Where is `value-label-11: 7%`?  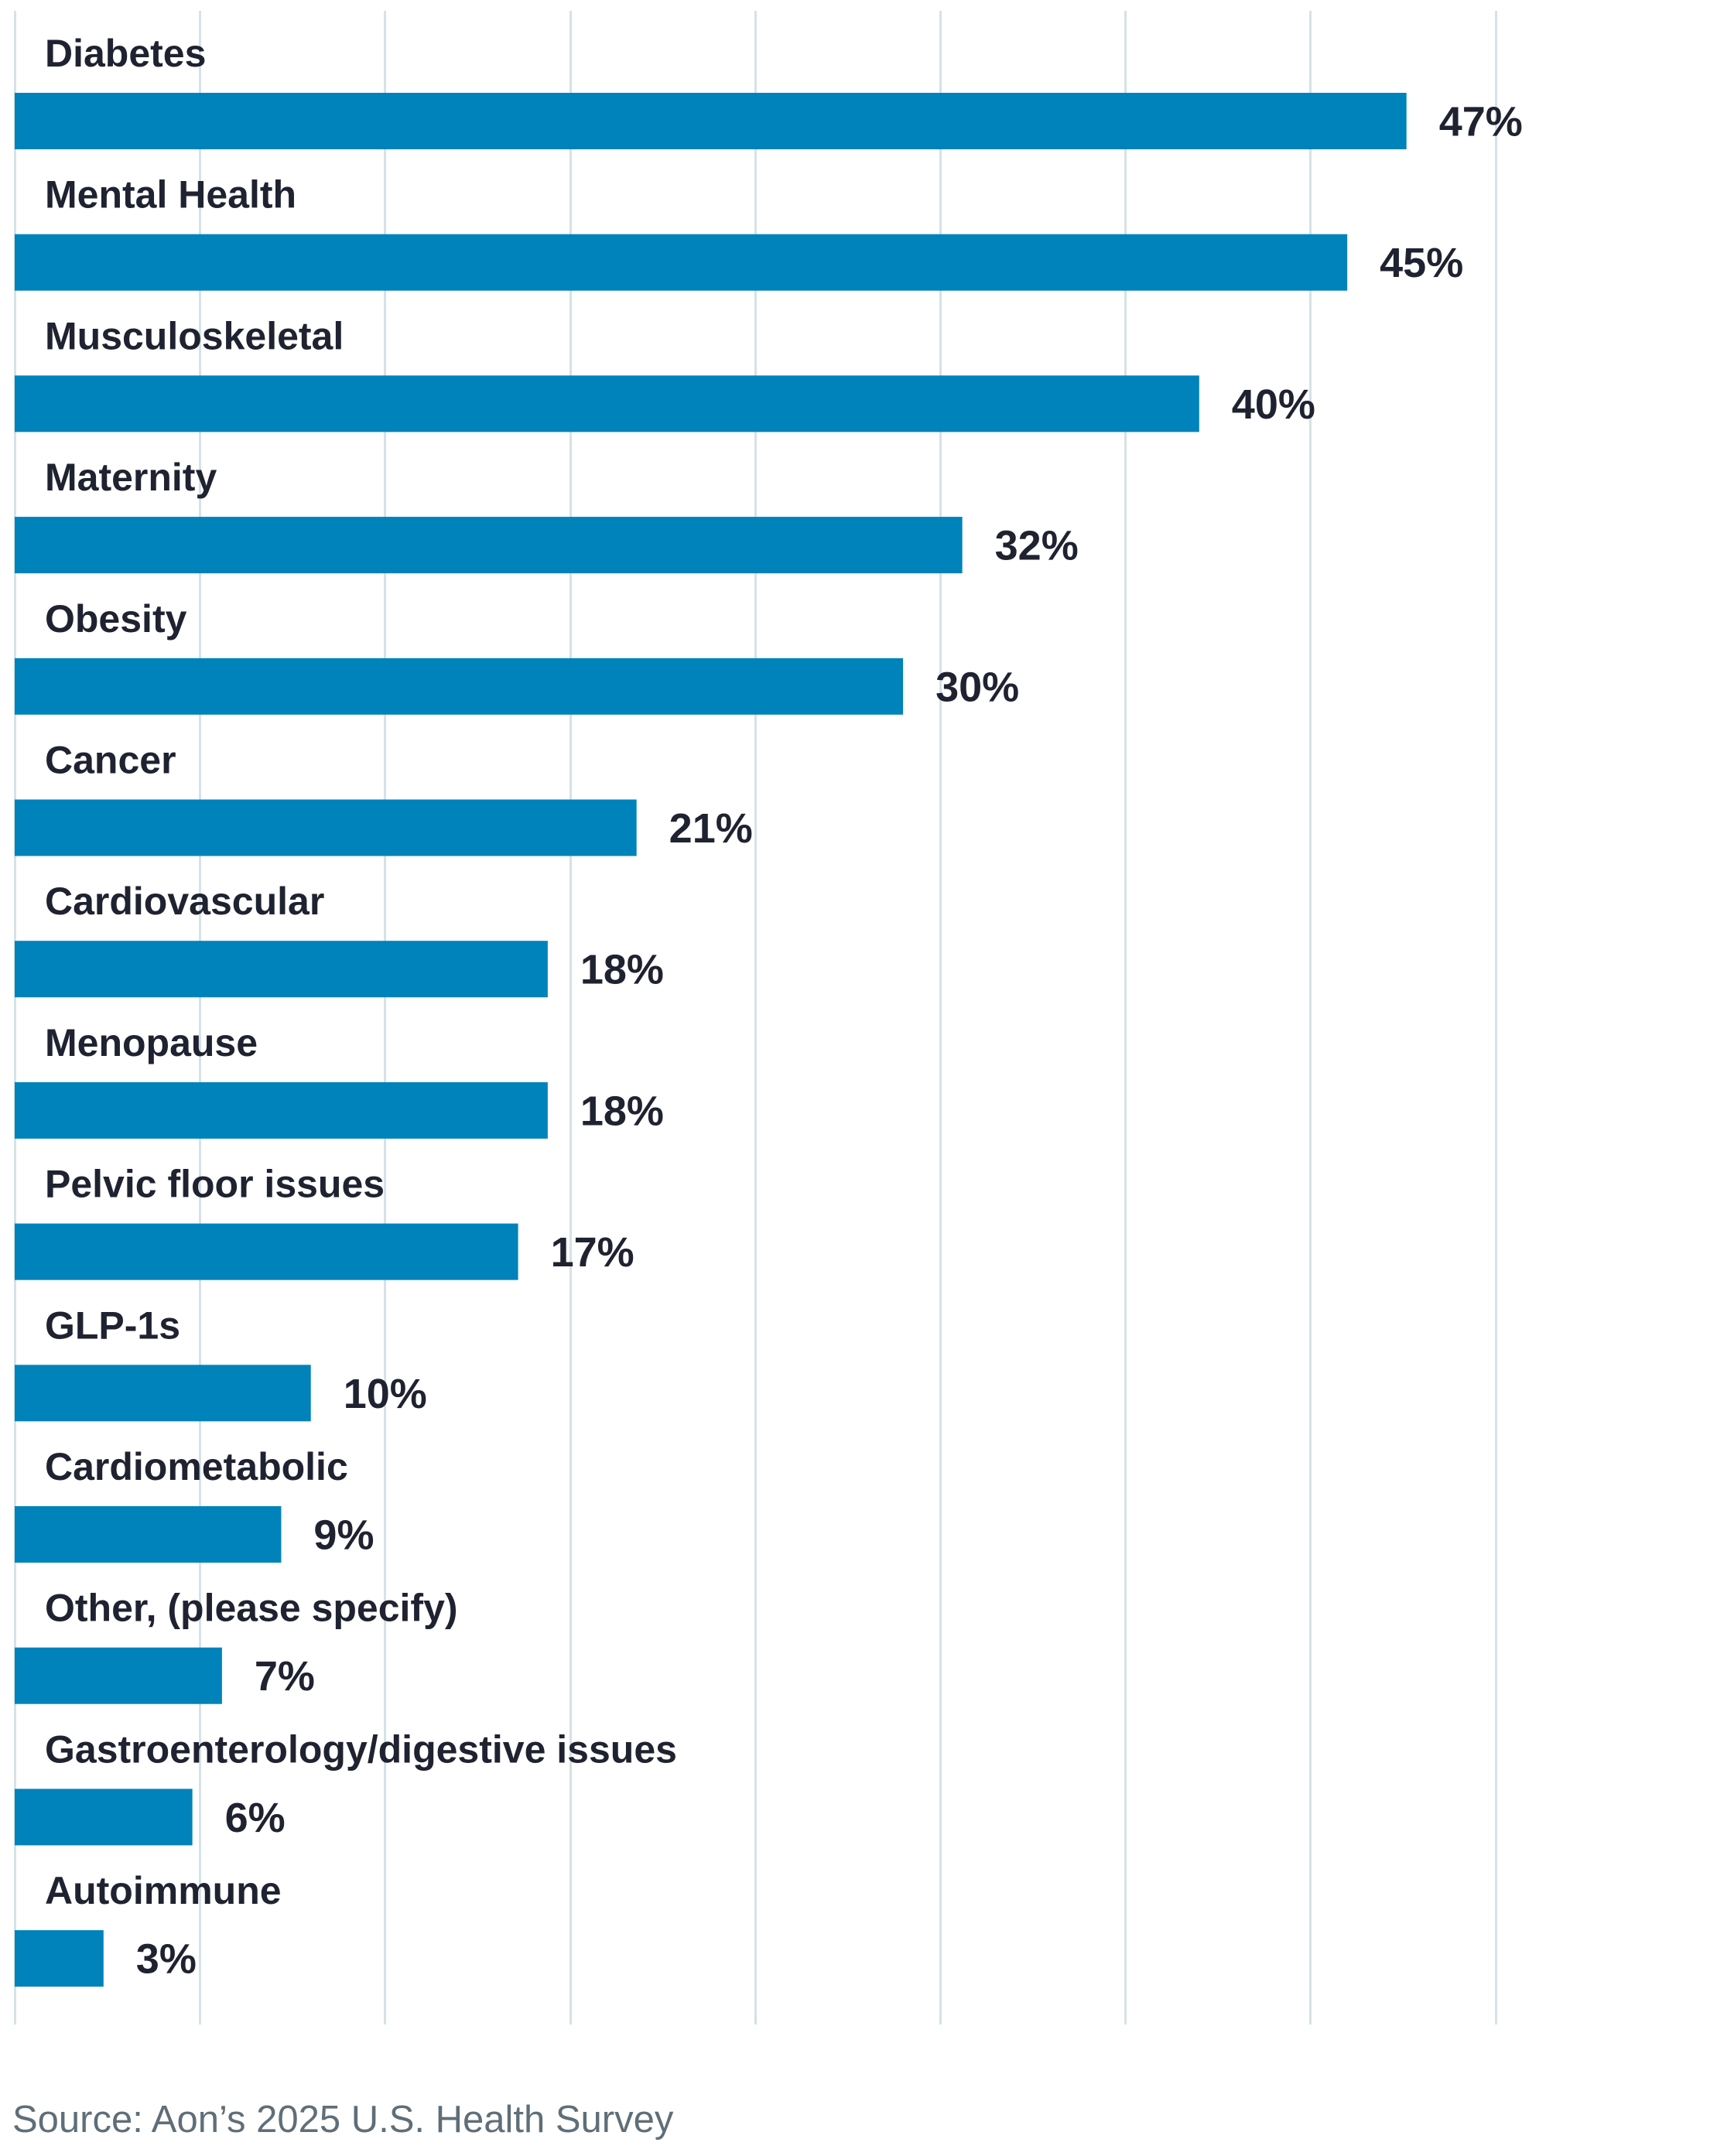 value-label-11: 7% is located at coordinates (285, 1677).